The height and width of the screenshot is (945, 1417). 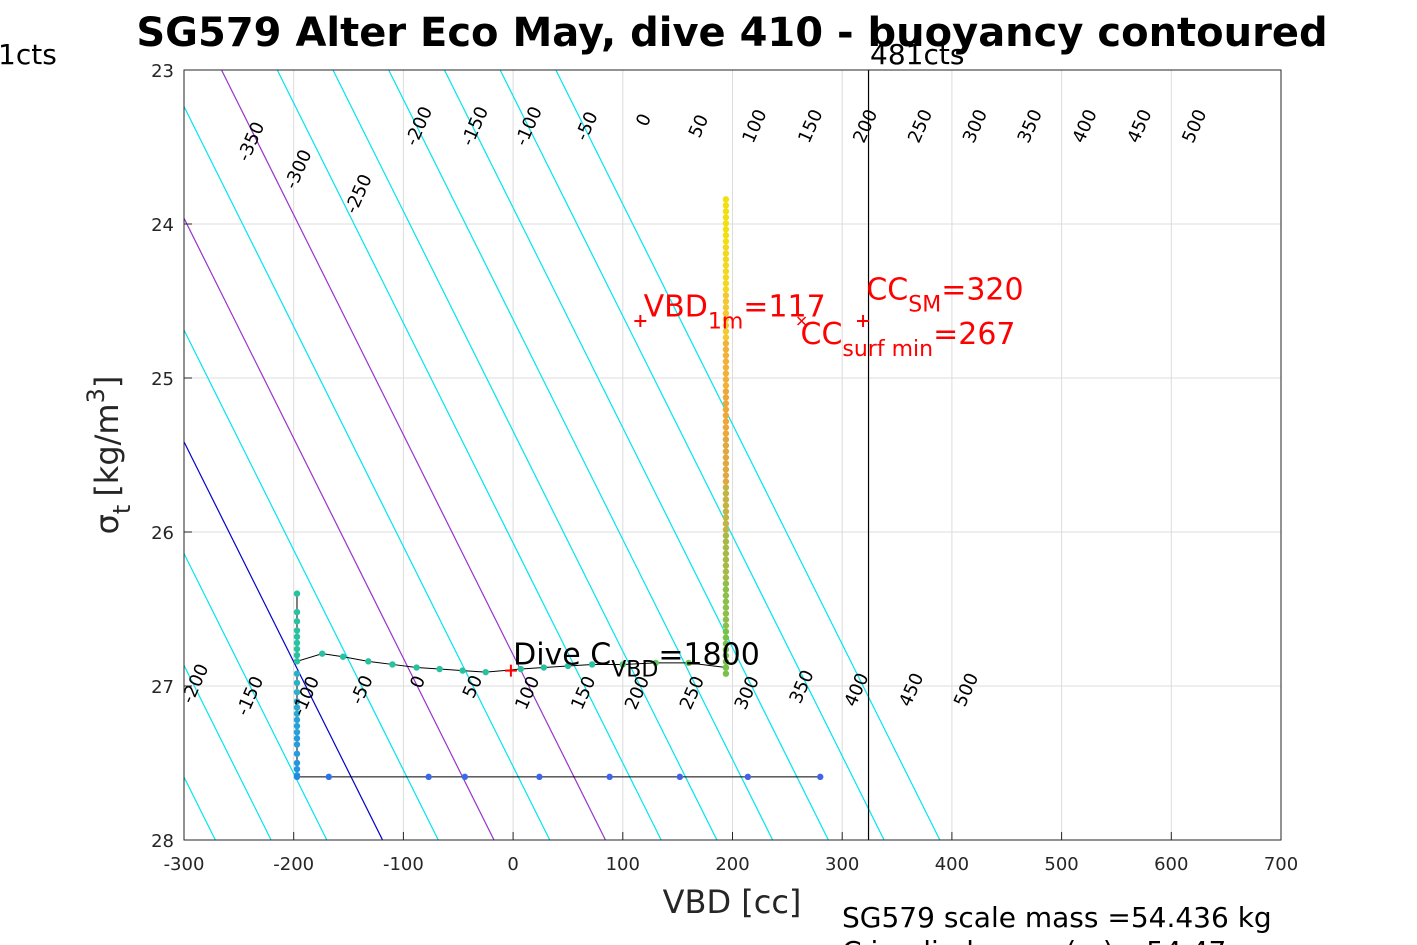 I want to click on y-tick-label-25: 25, so click(x=162, y=379).